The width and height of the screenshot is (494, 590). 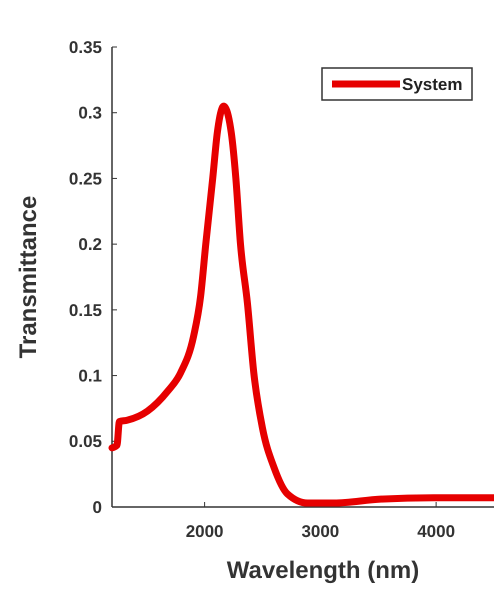 I want to click on y-tick-label: 0.15, so click(x=85, y=310).